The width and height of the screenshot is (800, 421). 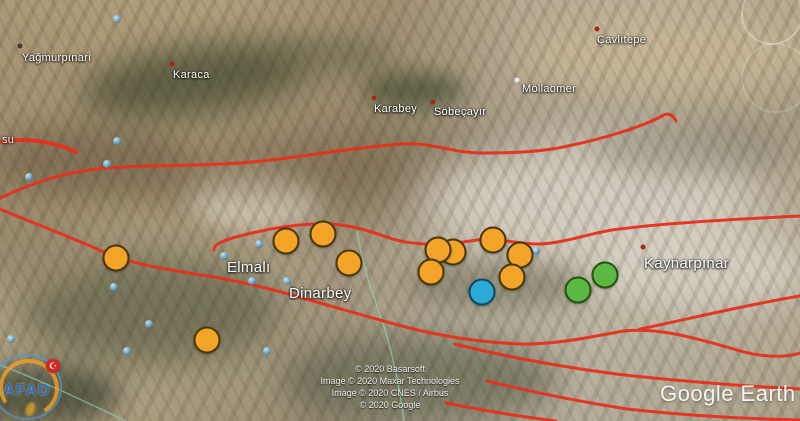 What do you see at coordinates (517, 80) in the screenshot?
I see `place-dot-mollaomer` at bounding box center [517, 80].